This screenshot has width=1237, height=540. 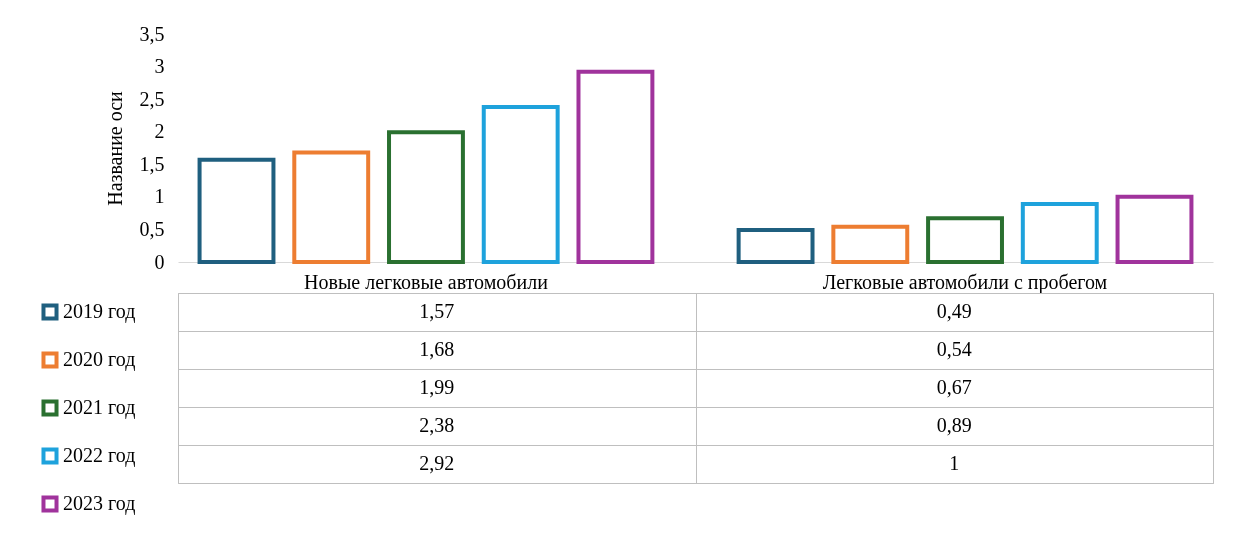 I want to click on data-label: 1,99, so click(x=437, y=387).